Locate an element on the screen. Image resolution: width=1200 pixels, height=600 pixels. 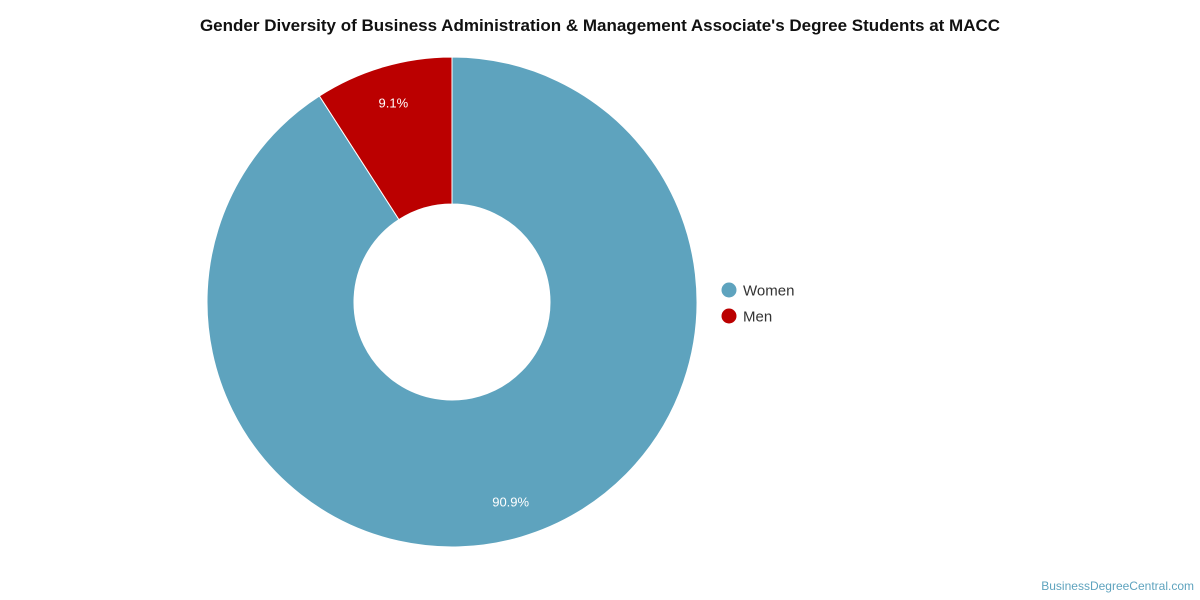
slice-label-men: 9.1% is located at coordinates (394, 102).